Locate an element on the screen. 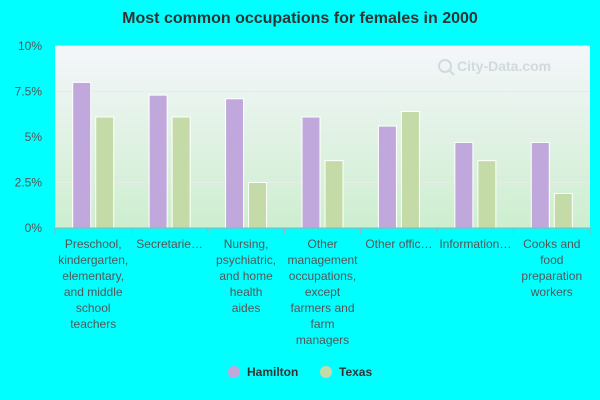 The image size is (600, 400). y-tick-label: 7.5% is located at coordinates (29, 92).